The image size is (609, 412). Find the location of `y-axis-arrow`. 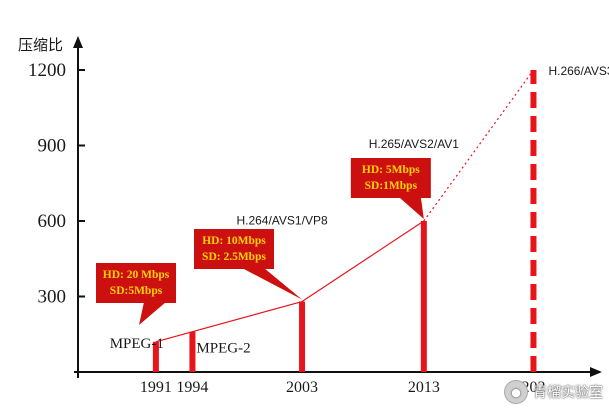

y-axis-arrow is located at coordinates (78, 42).